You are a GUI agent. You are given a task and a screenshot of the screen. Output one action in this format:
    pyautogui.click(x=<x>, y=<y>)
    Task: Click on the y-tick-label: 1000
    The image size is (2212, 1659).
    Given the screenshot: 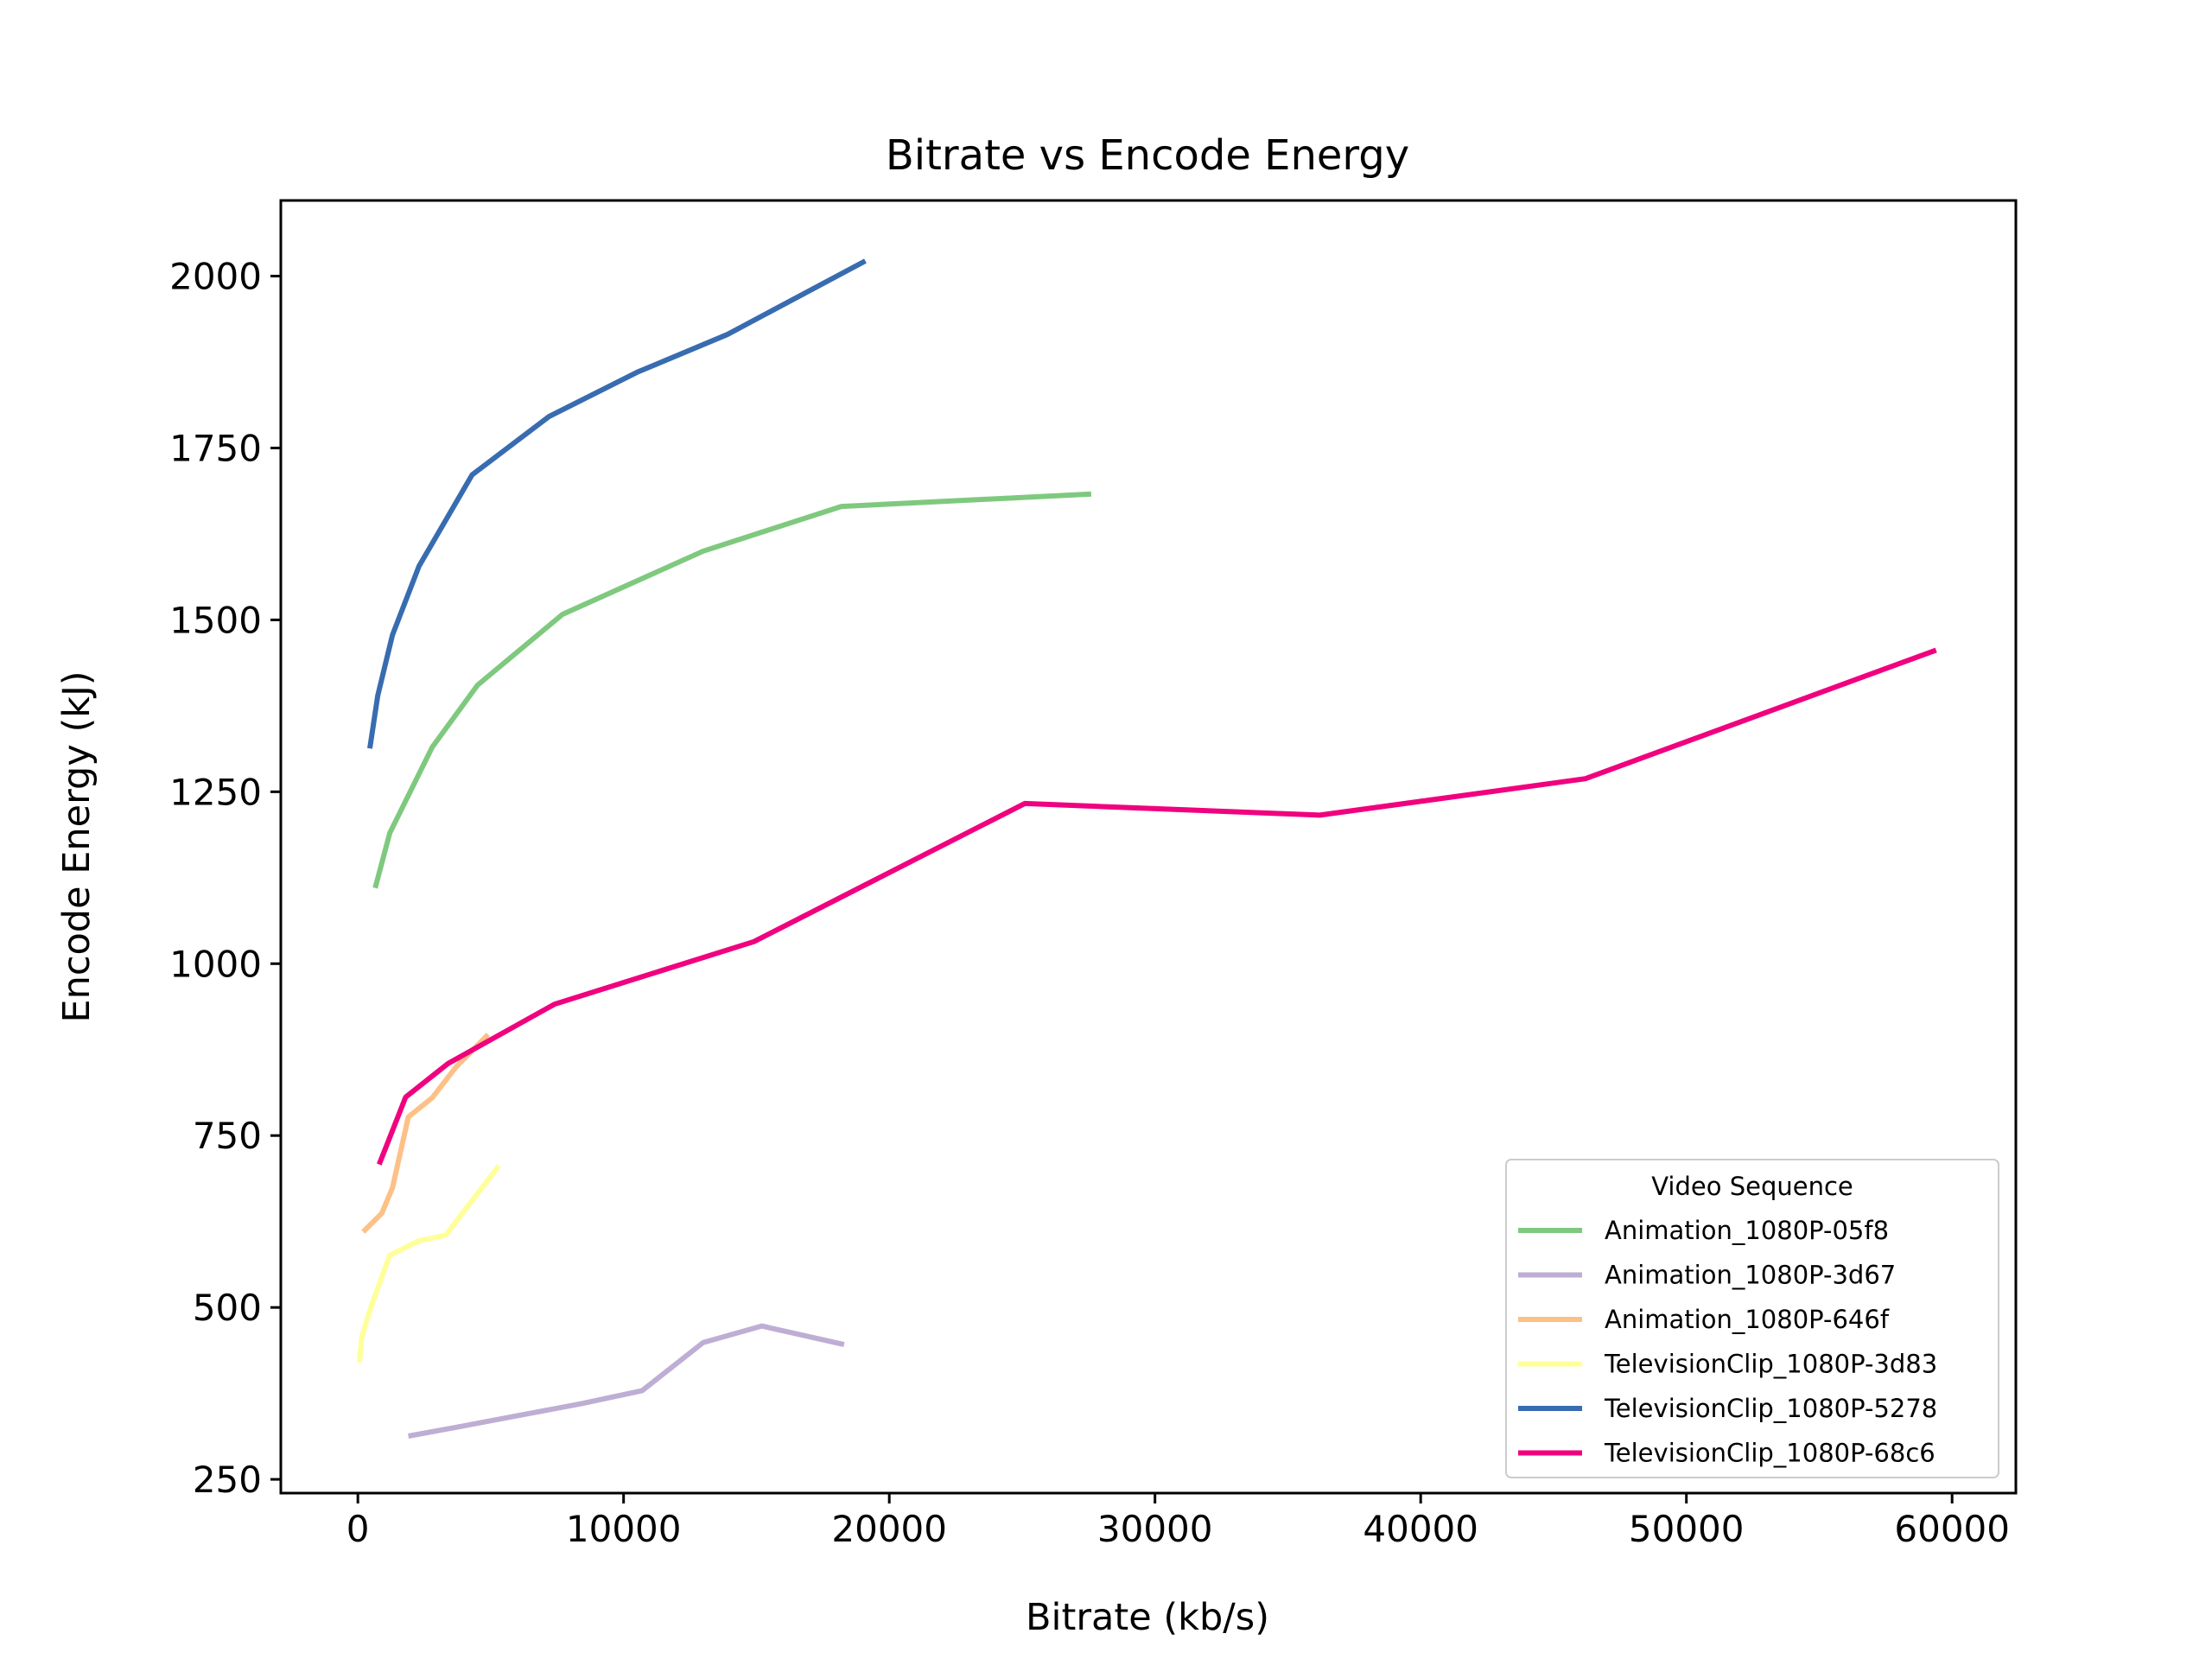 What is the action you would take?
    pyautogui.click(x=215, y=964)
    